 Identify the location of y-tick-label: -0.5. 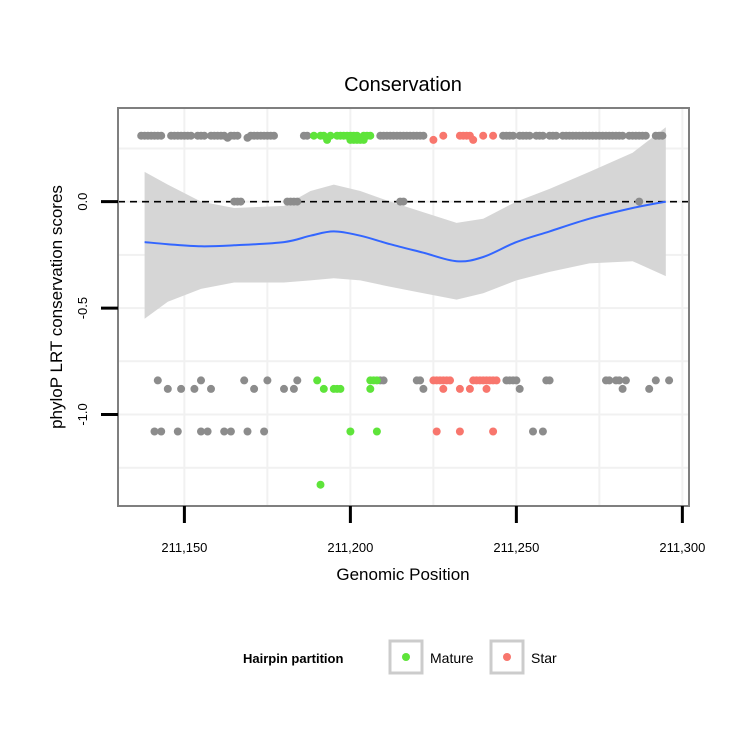
(82, 308).